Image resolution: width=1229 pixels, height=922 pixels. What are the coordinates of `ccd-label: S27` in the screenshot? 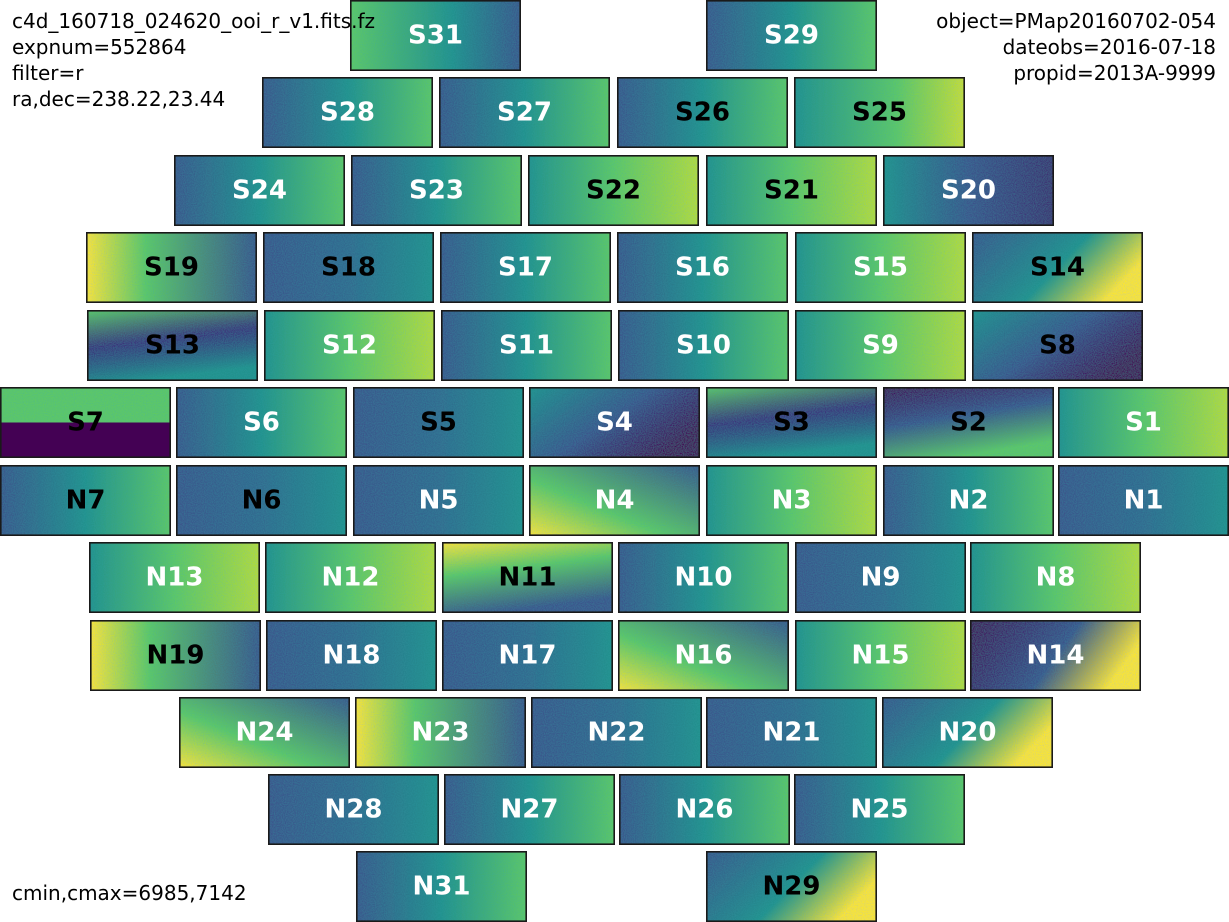 It's located at (524, 113).